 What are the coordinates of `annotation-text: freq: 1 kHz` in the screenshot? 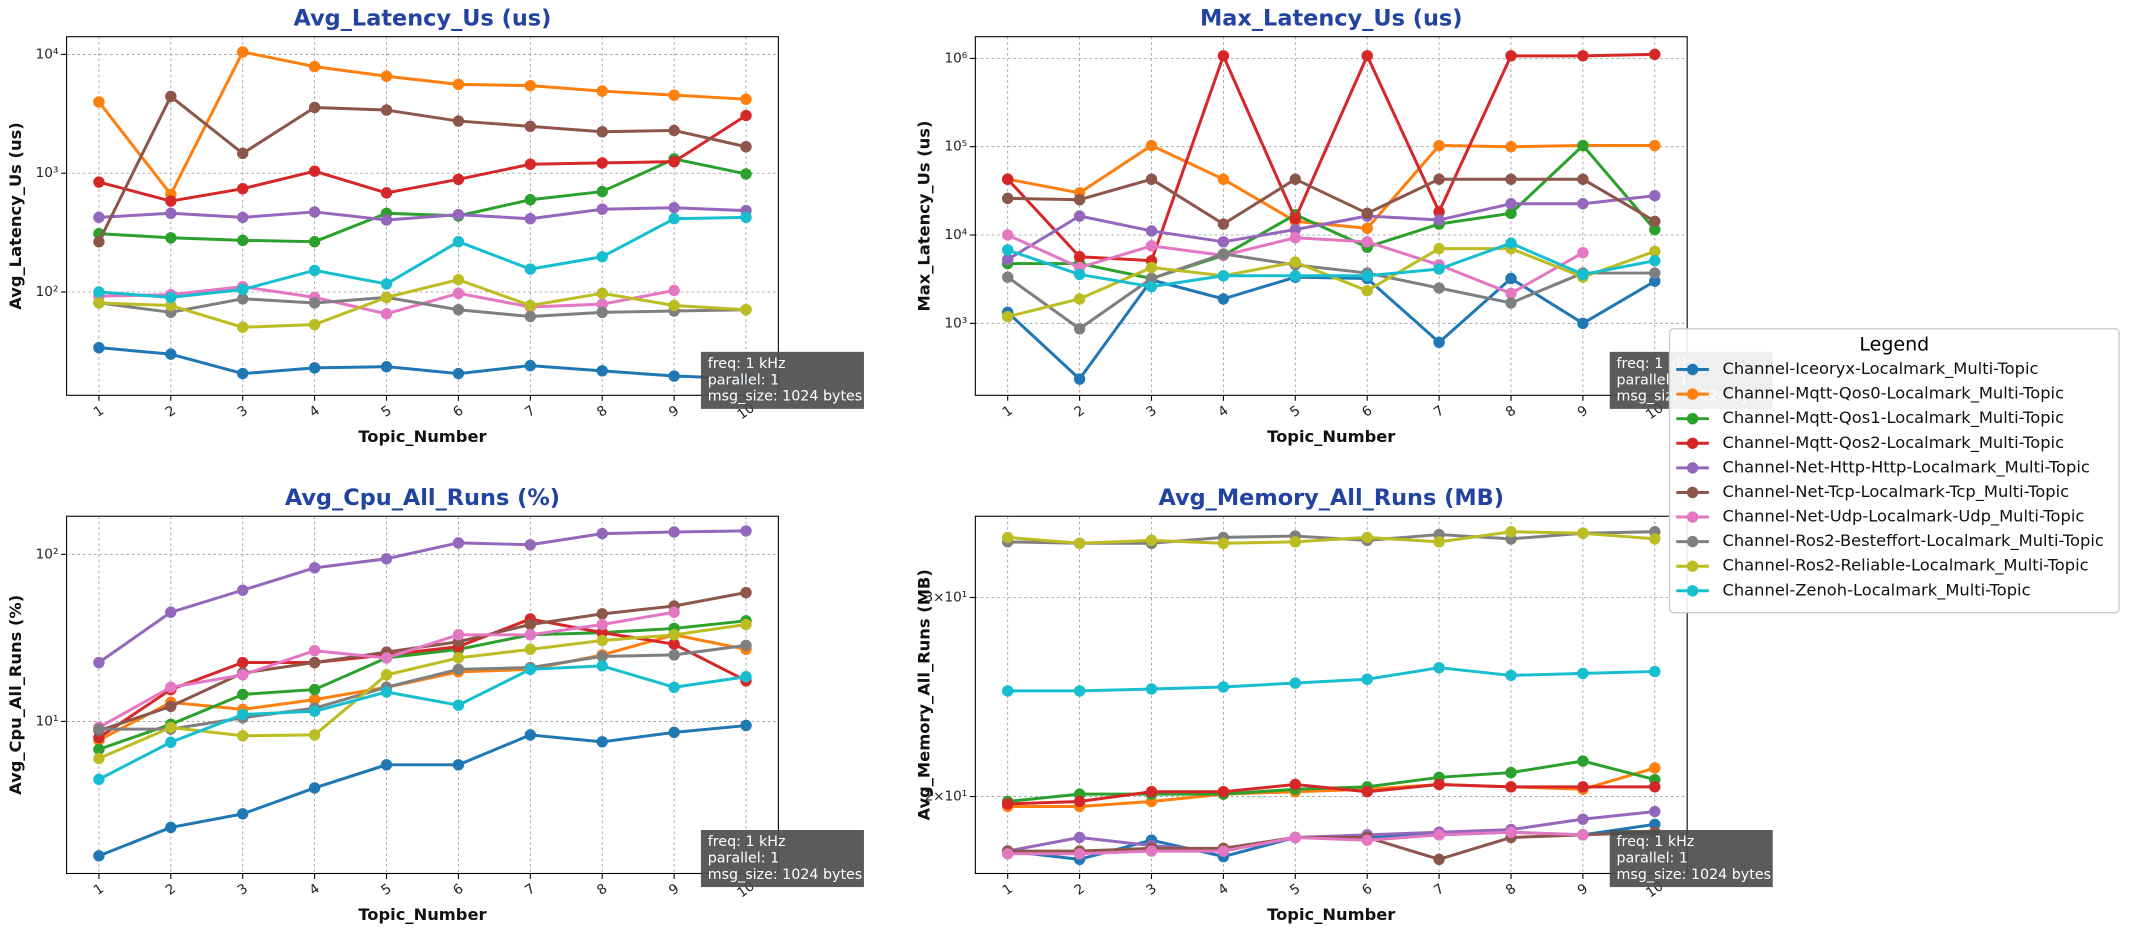 It's located at (1656, 842).